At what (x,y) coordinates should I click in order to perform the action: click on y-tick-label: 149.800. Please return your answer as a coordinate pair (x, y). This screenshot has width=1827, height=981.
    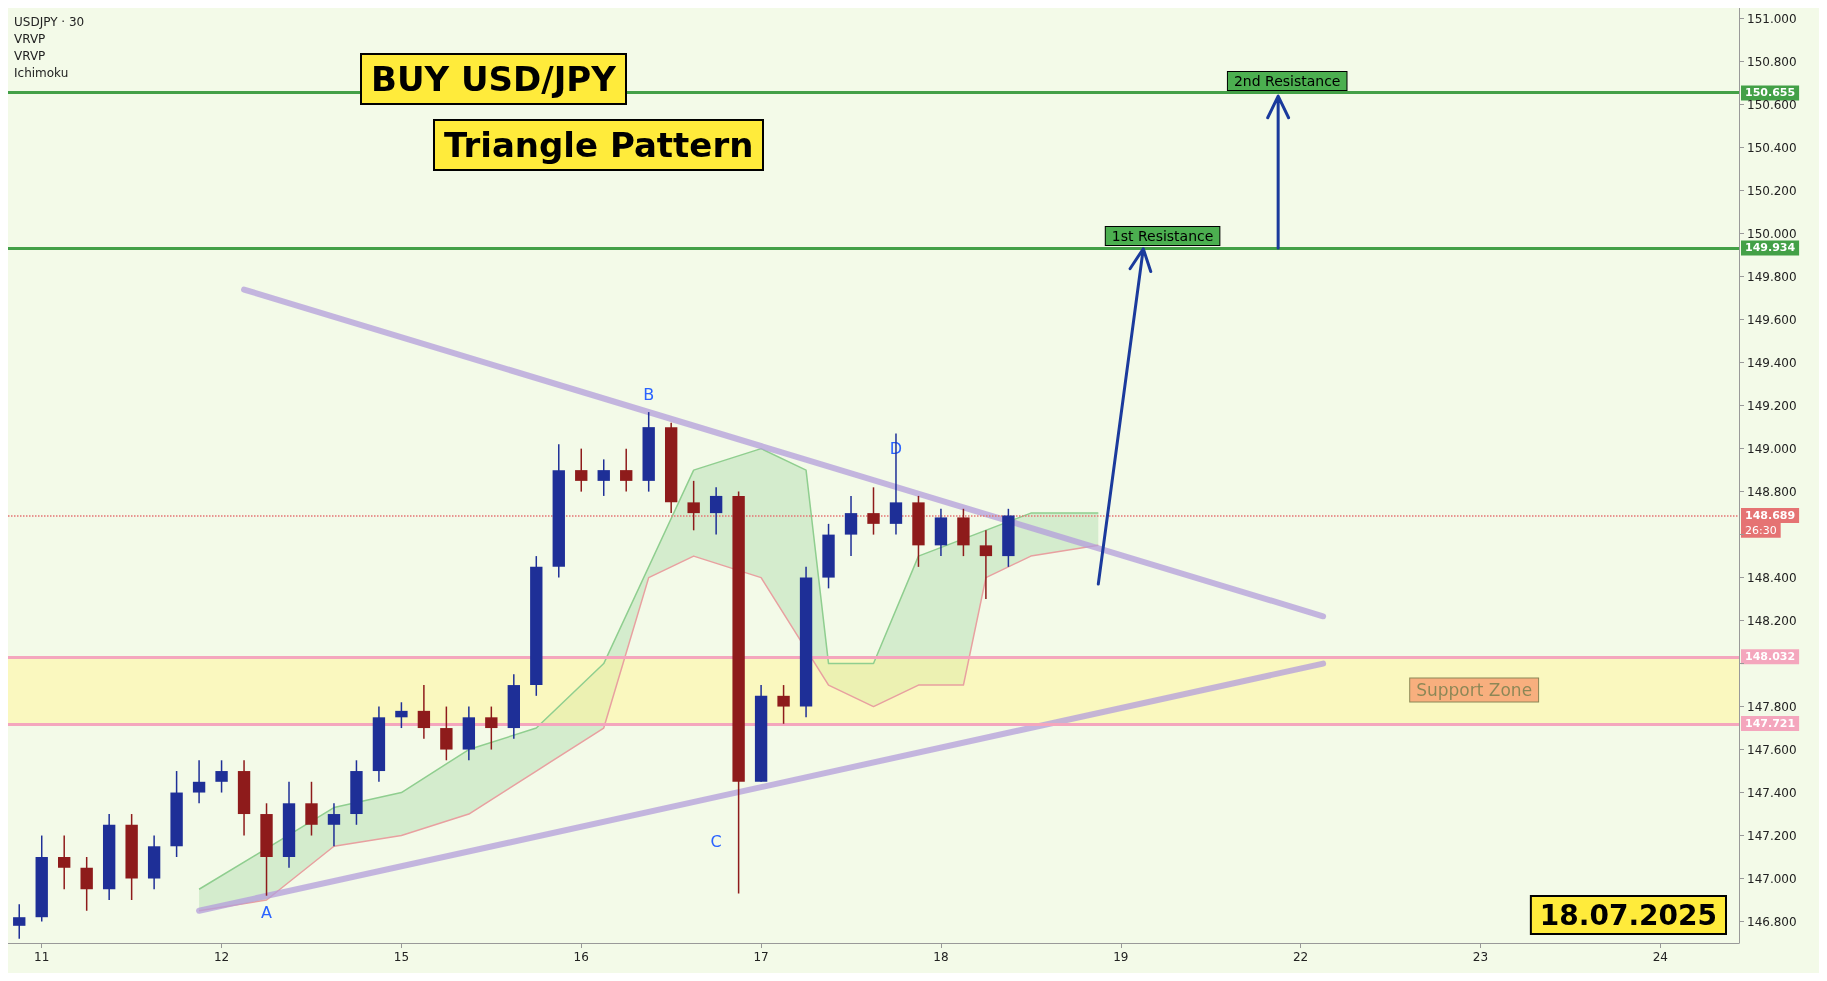
    Looking at the image, I should click on (1772, 276).